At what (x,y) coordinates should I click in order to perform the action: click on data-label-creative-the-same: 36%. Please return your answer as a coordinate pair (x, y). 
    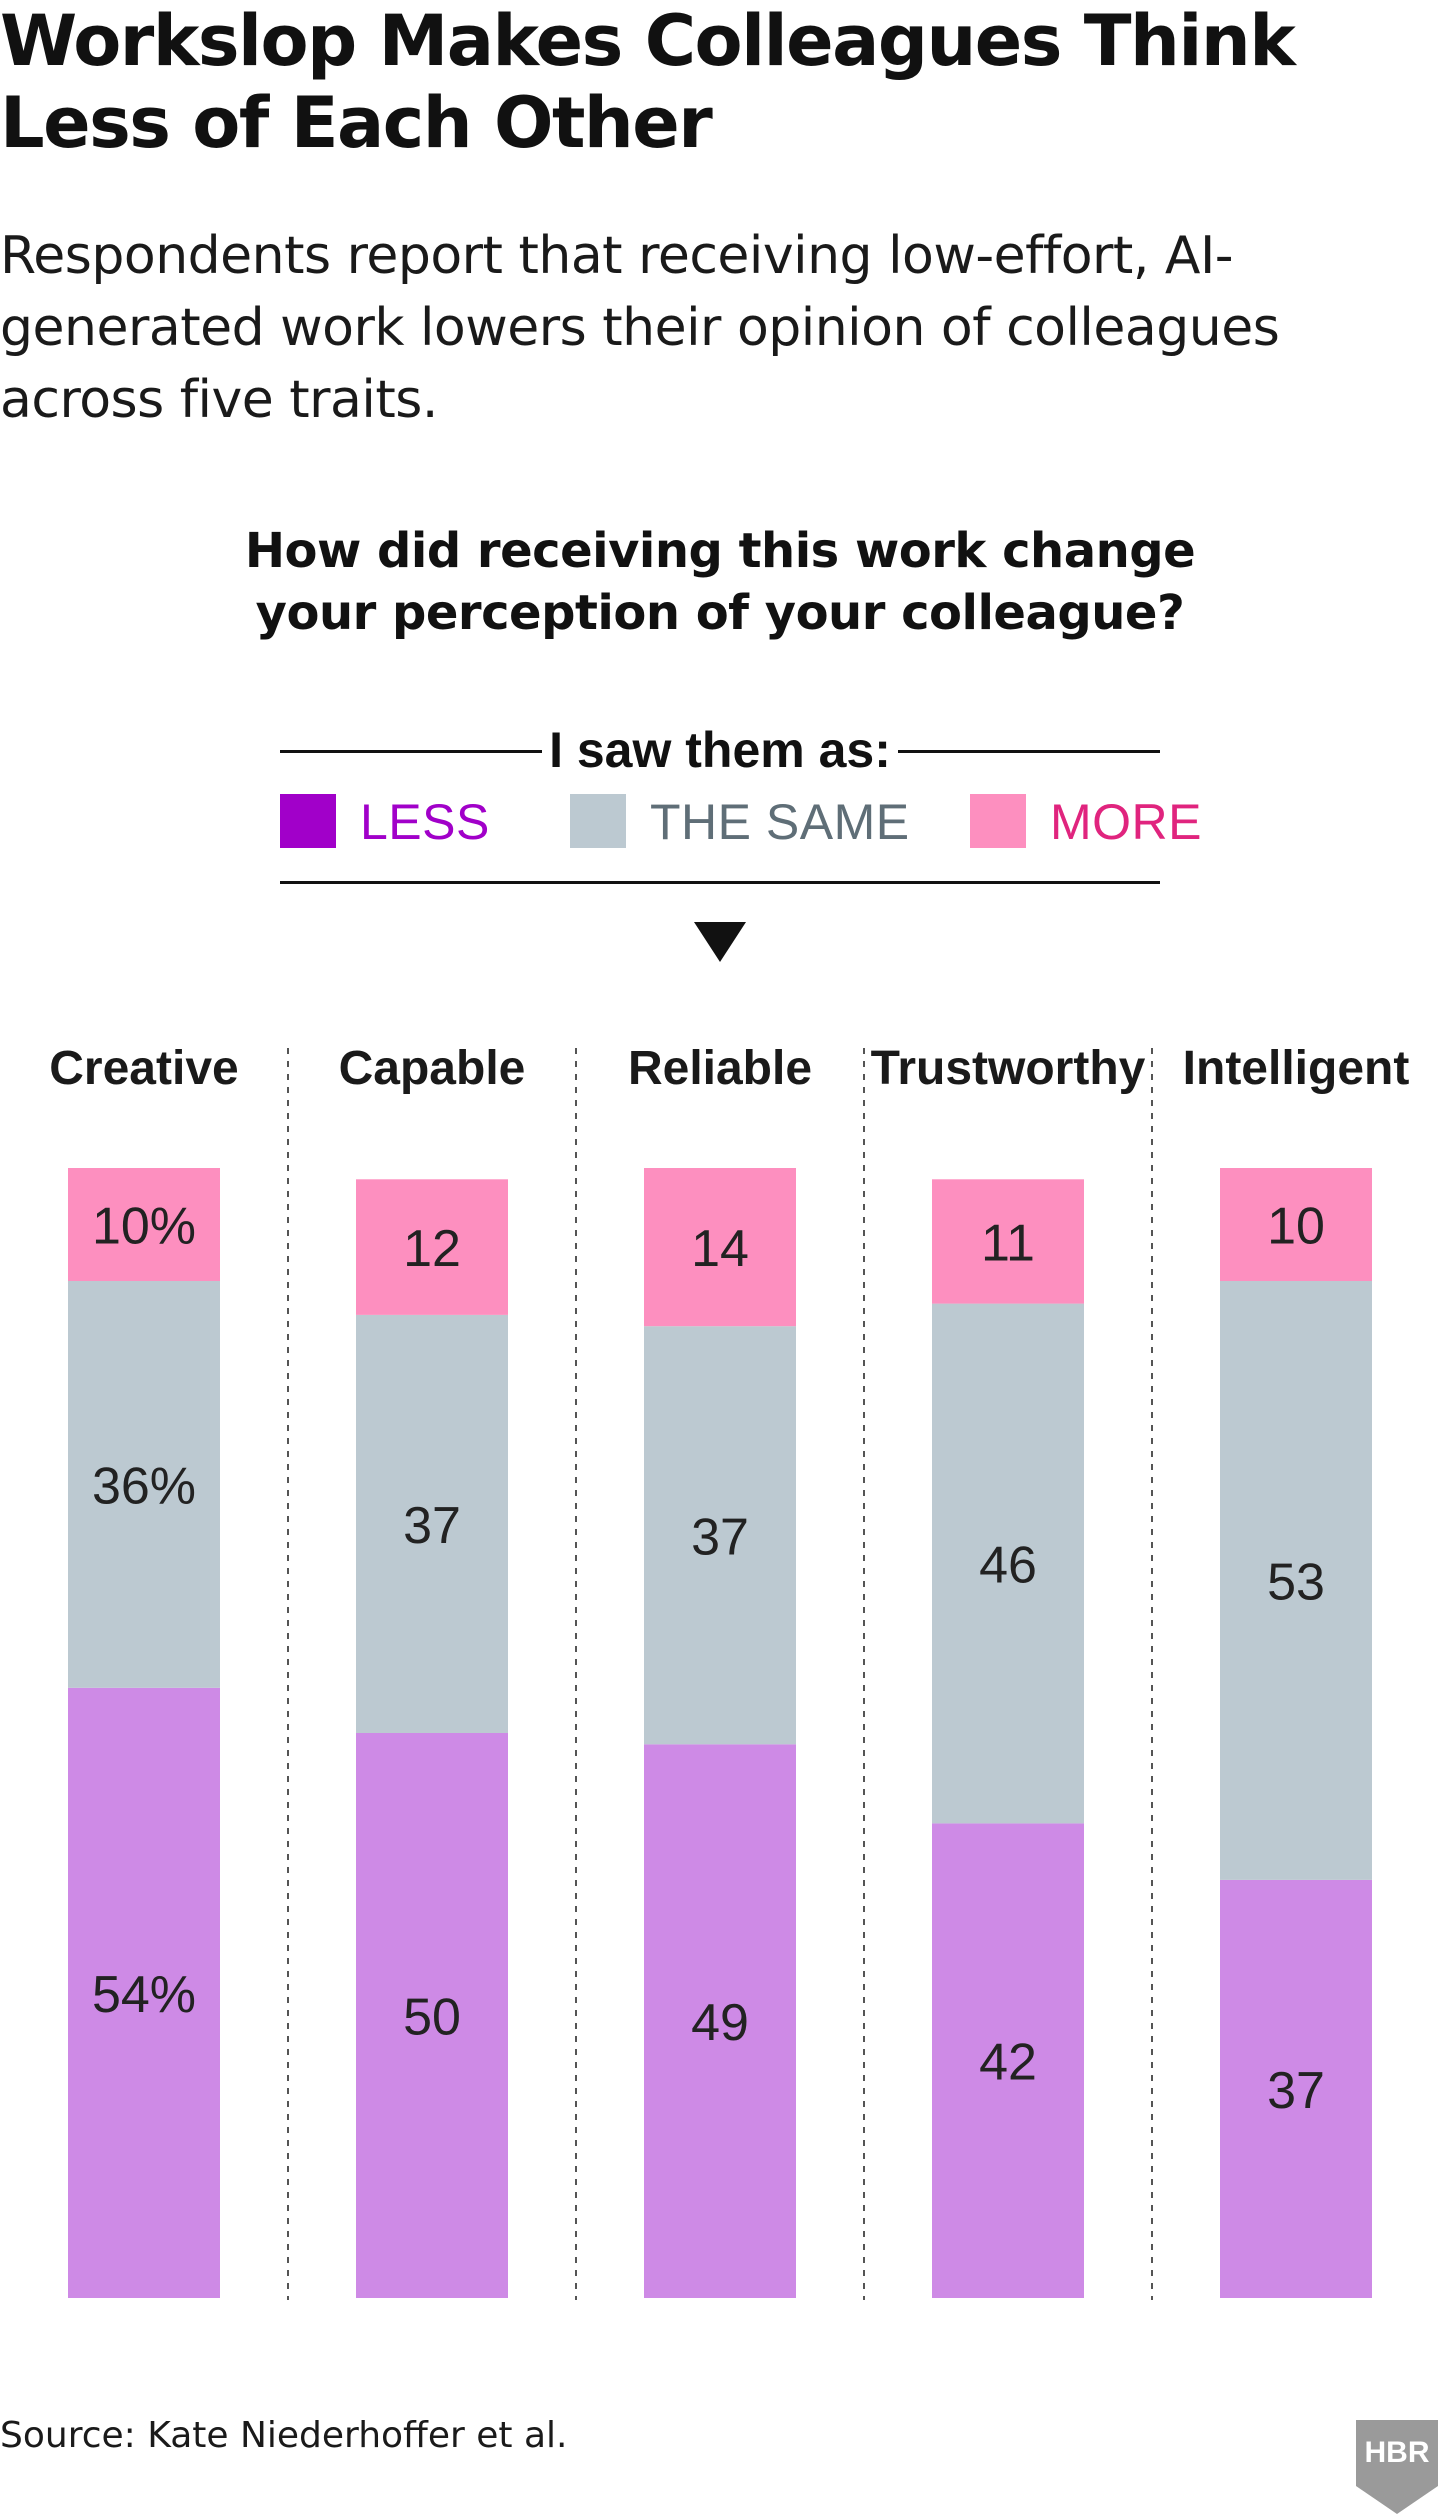
    Looking at the image, I should click on (144, 1486).